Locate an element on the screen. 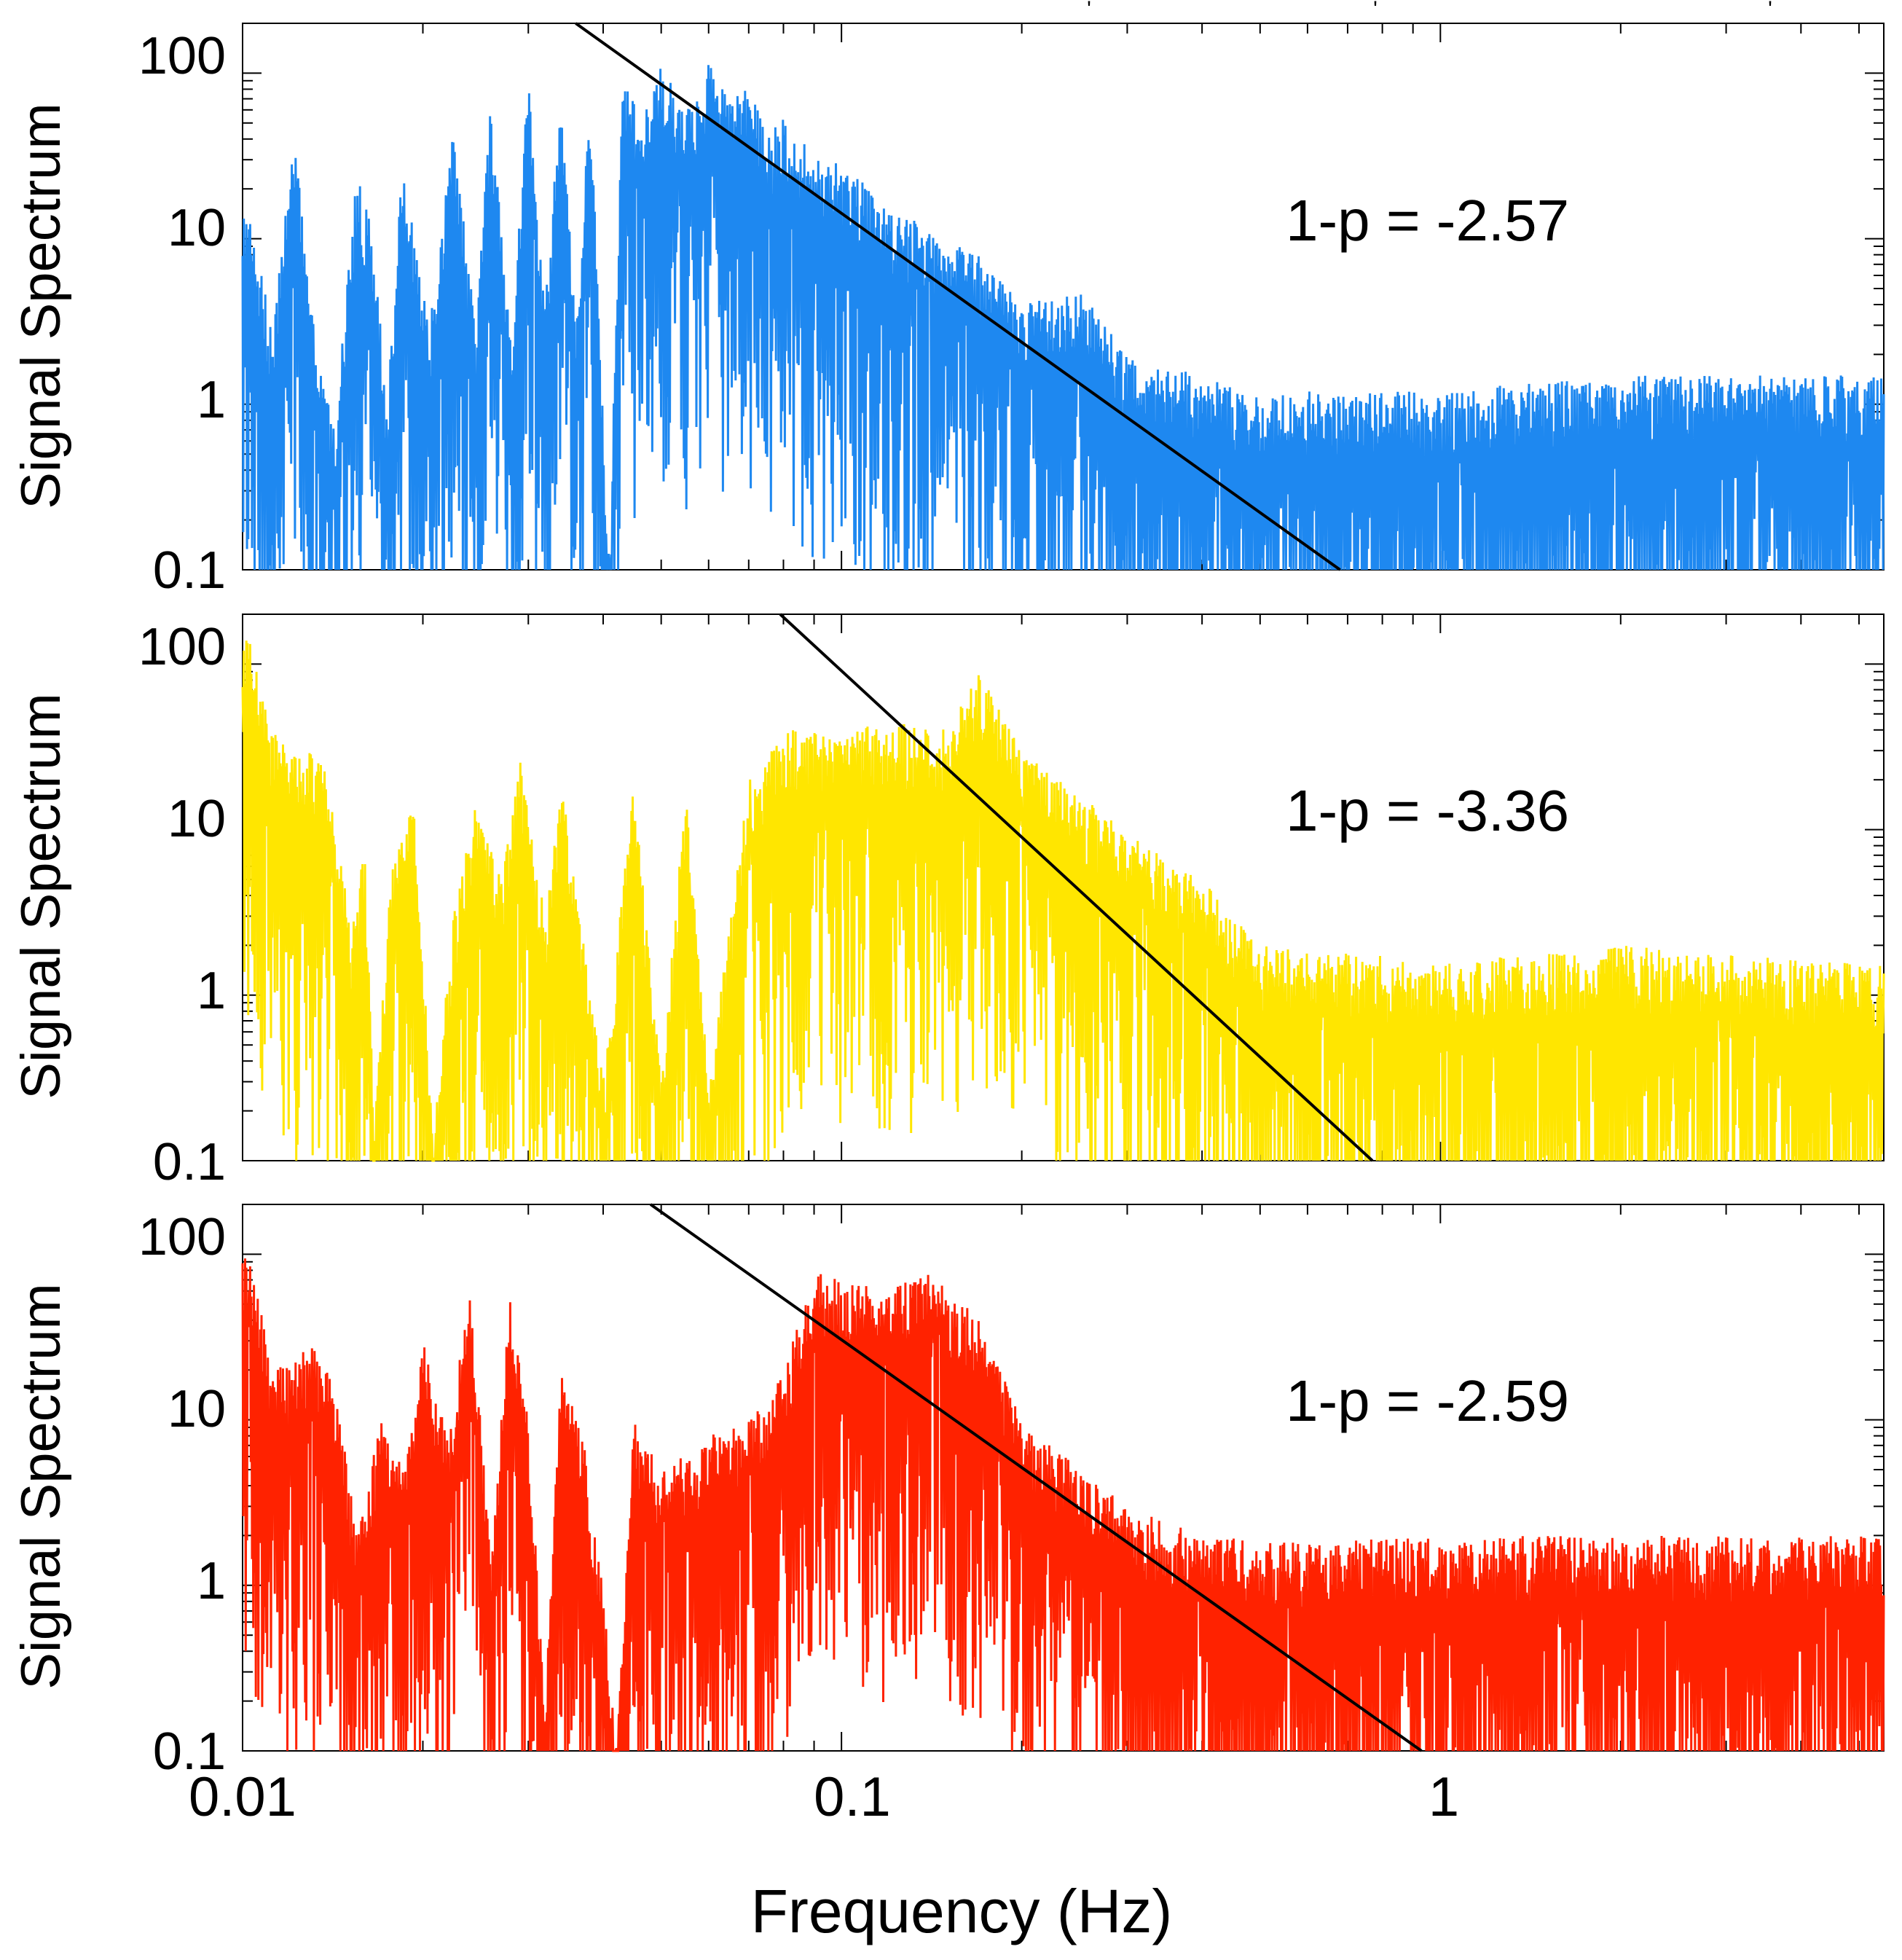 The width and height of the screenshot is (1902, 1960). panel-3-y-axis-title: Signal Spectrum is located at coordinates (41, 1486).